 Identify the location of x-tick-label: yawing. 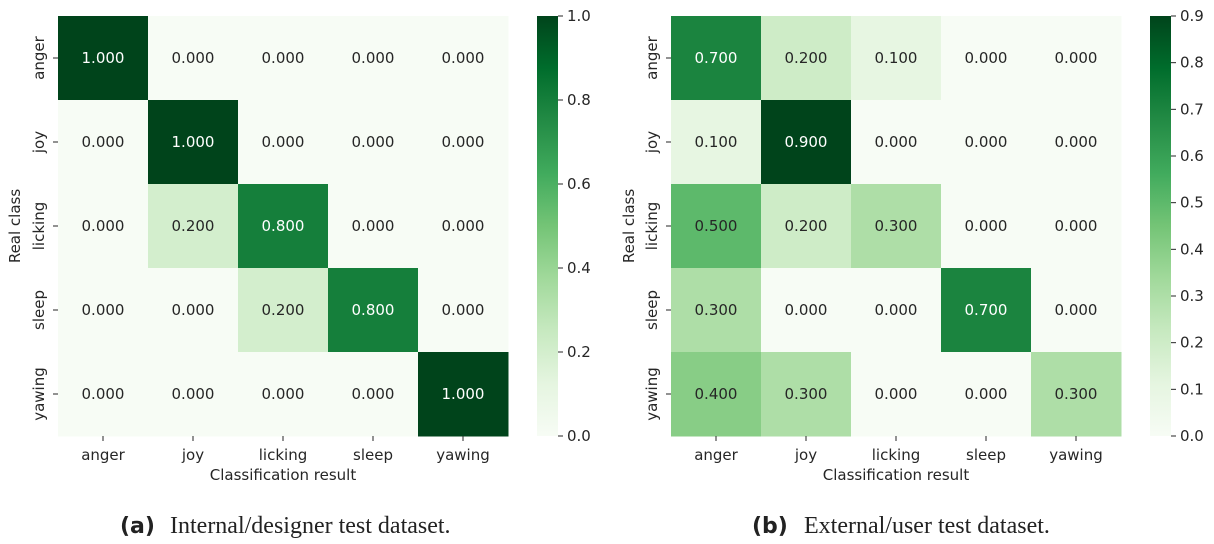
(1076, 455).